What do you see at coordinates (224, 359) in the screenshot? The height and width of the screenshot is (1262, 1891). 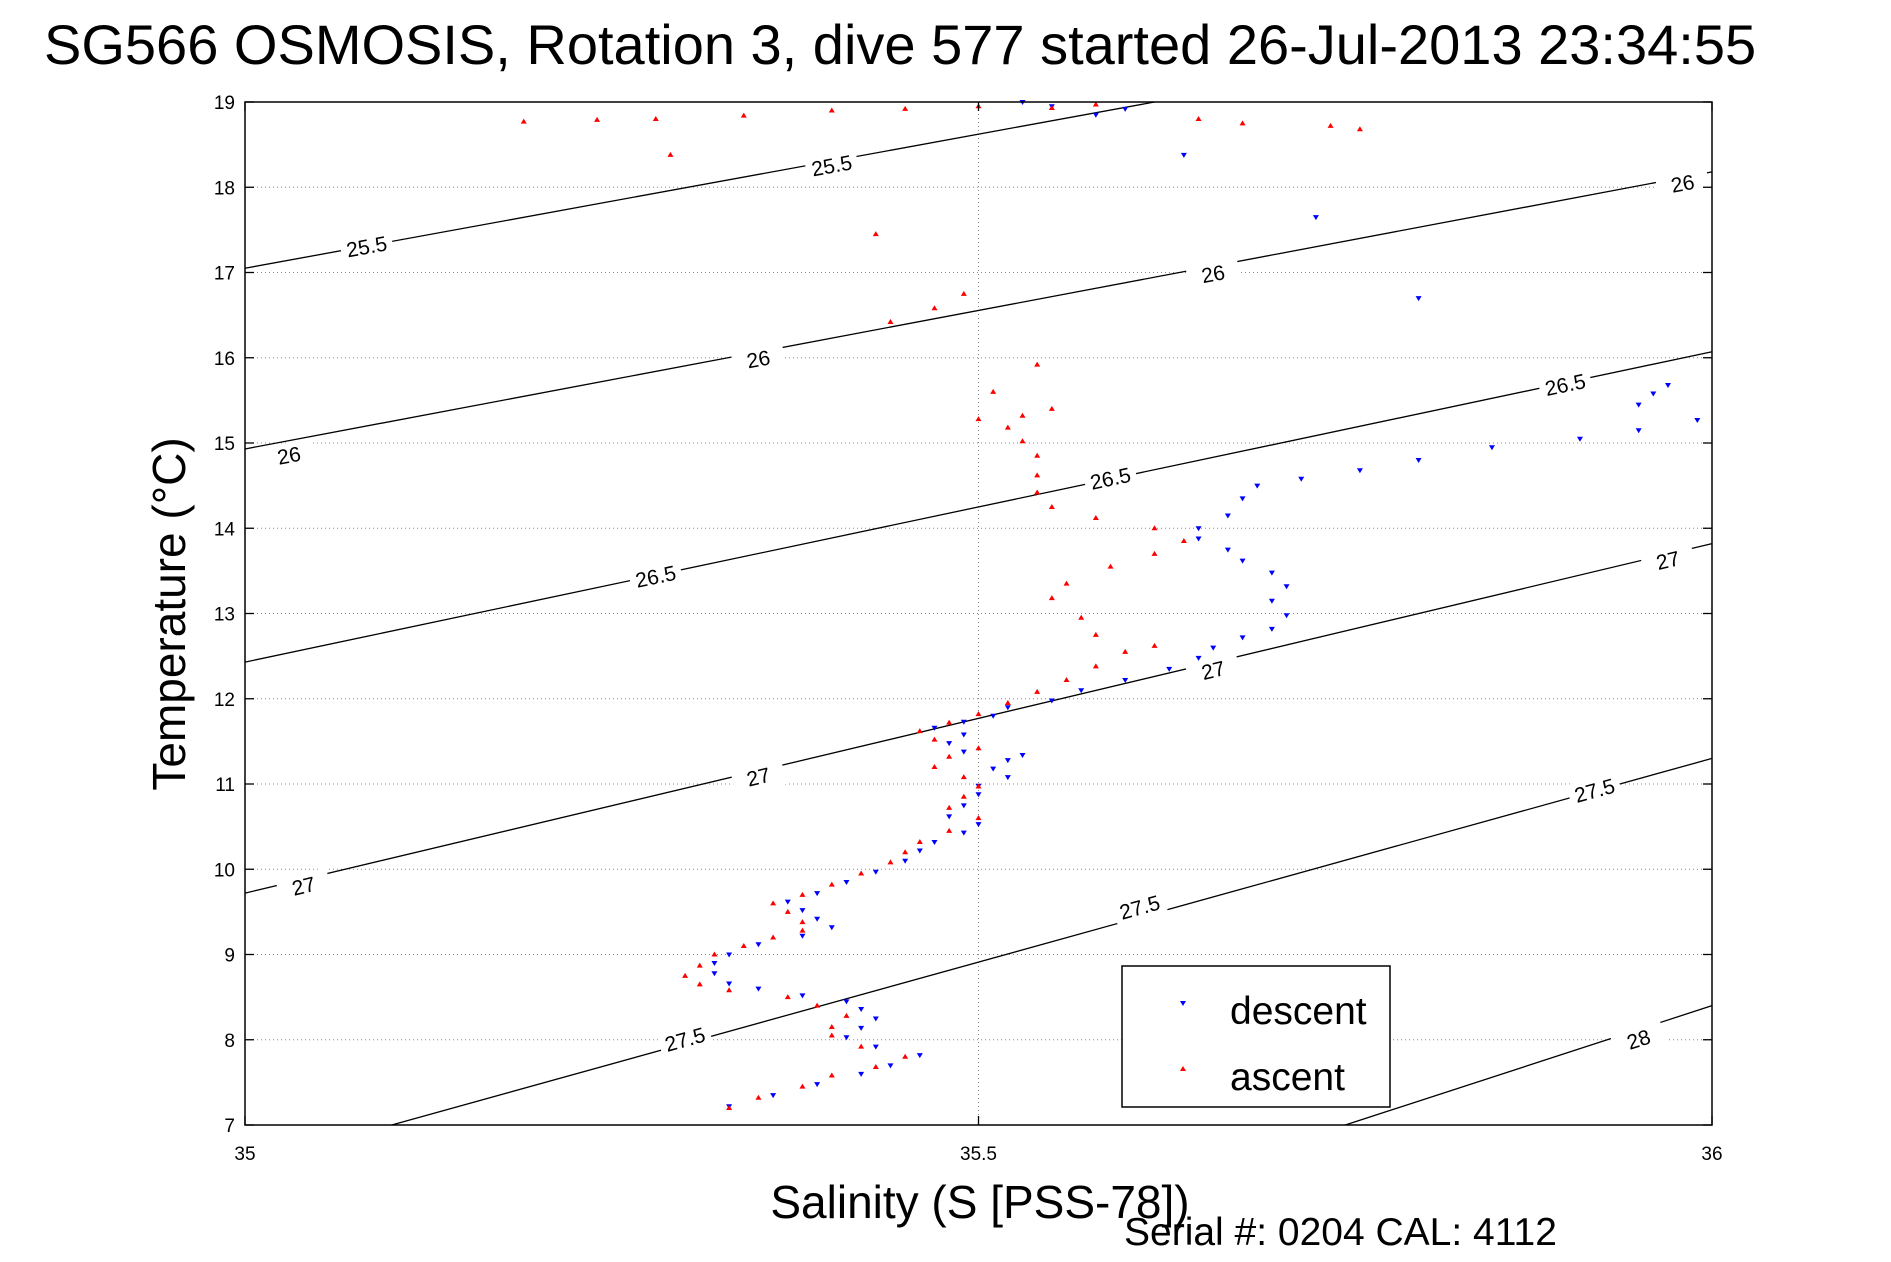 I see `y-tick-label: 16` at bounding box center [224, 359].